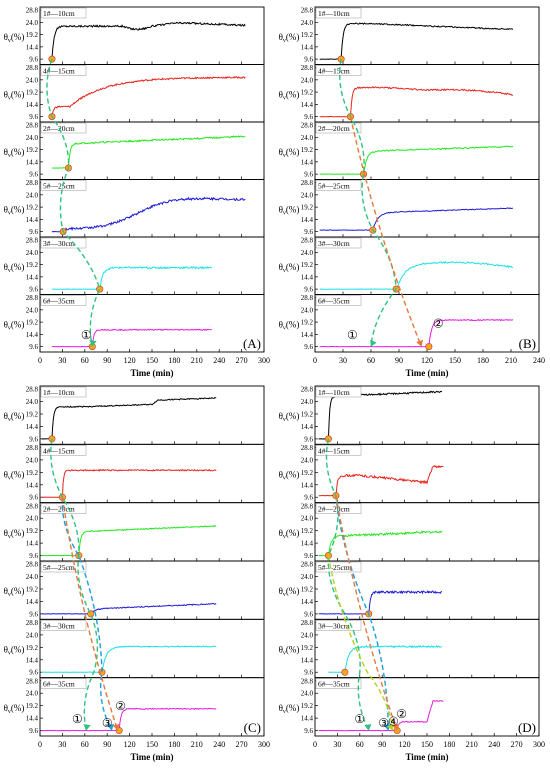 Image resolution: width=550 pixels, height=772 pixels. Describe the element at coordinates (174, 744) in the screenshot. I see `x-tick-label: 180` at that location.